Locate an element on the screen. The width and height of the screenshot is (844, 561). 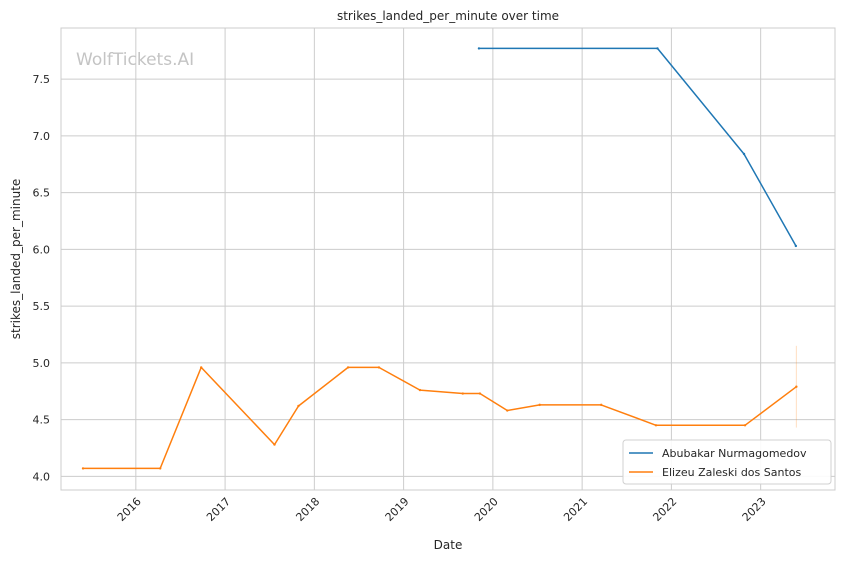
y-tick-label: 6.5 is located at coordinates (42, 193).